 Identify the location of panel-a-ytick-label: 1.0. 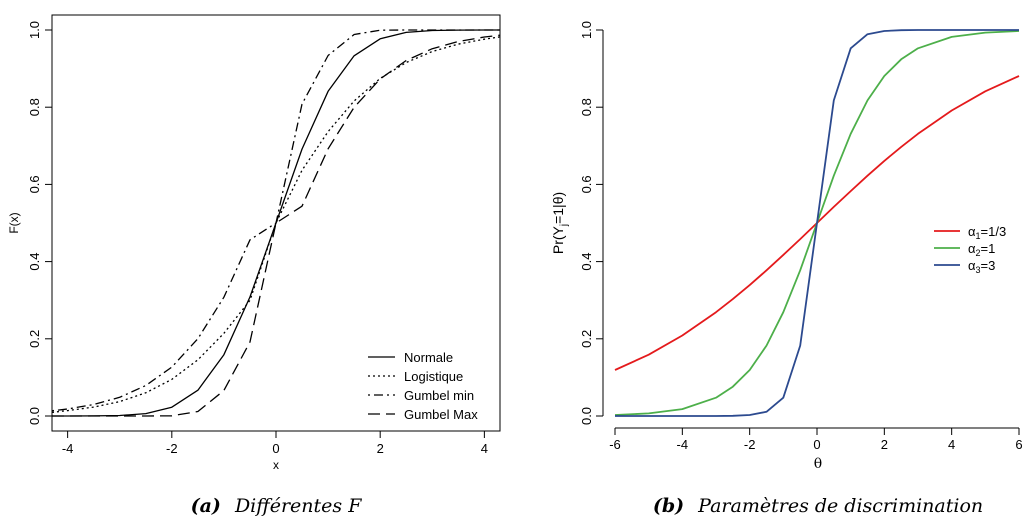
(34, 30).